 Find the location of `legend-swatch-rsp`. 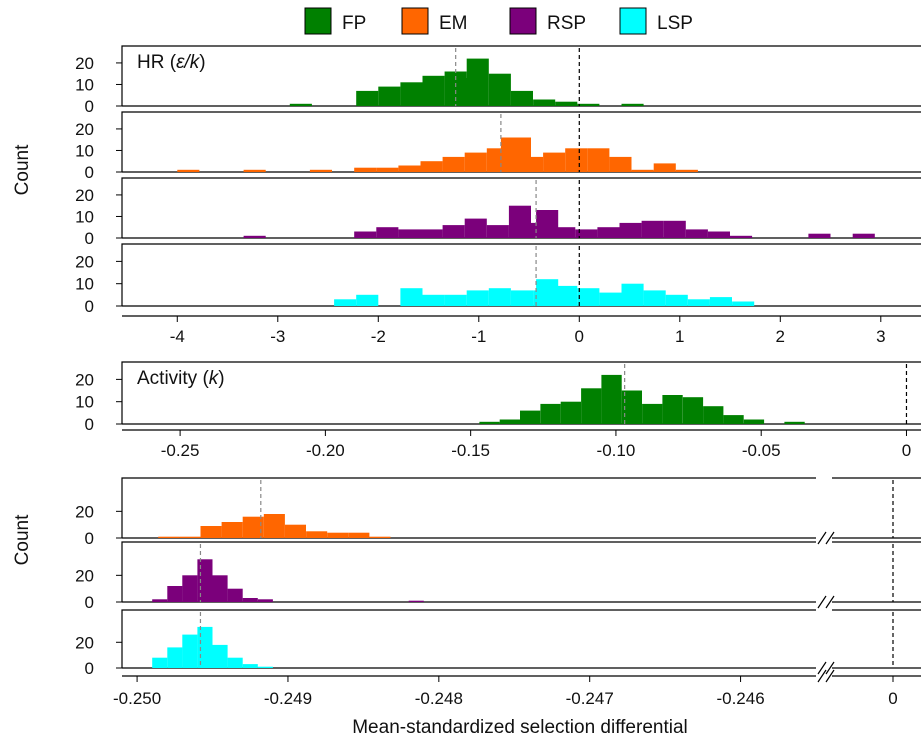

legend-swatch-rsp is located at coordinates (523, 21).